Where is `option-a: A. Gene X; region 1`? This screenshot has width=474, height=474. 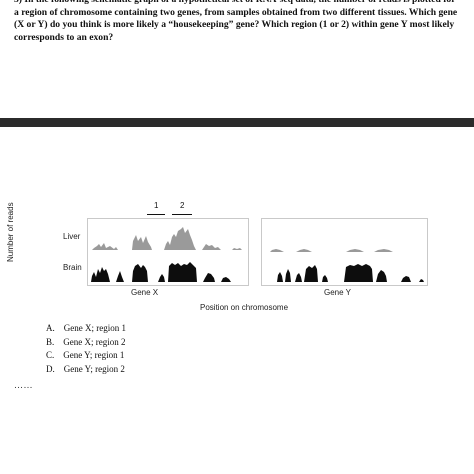 option-a: A. Gene X; region 1 is located at coordinates (86, 328).